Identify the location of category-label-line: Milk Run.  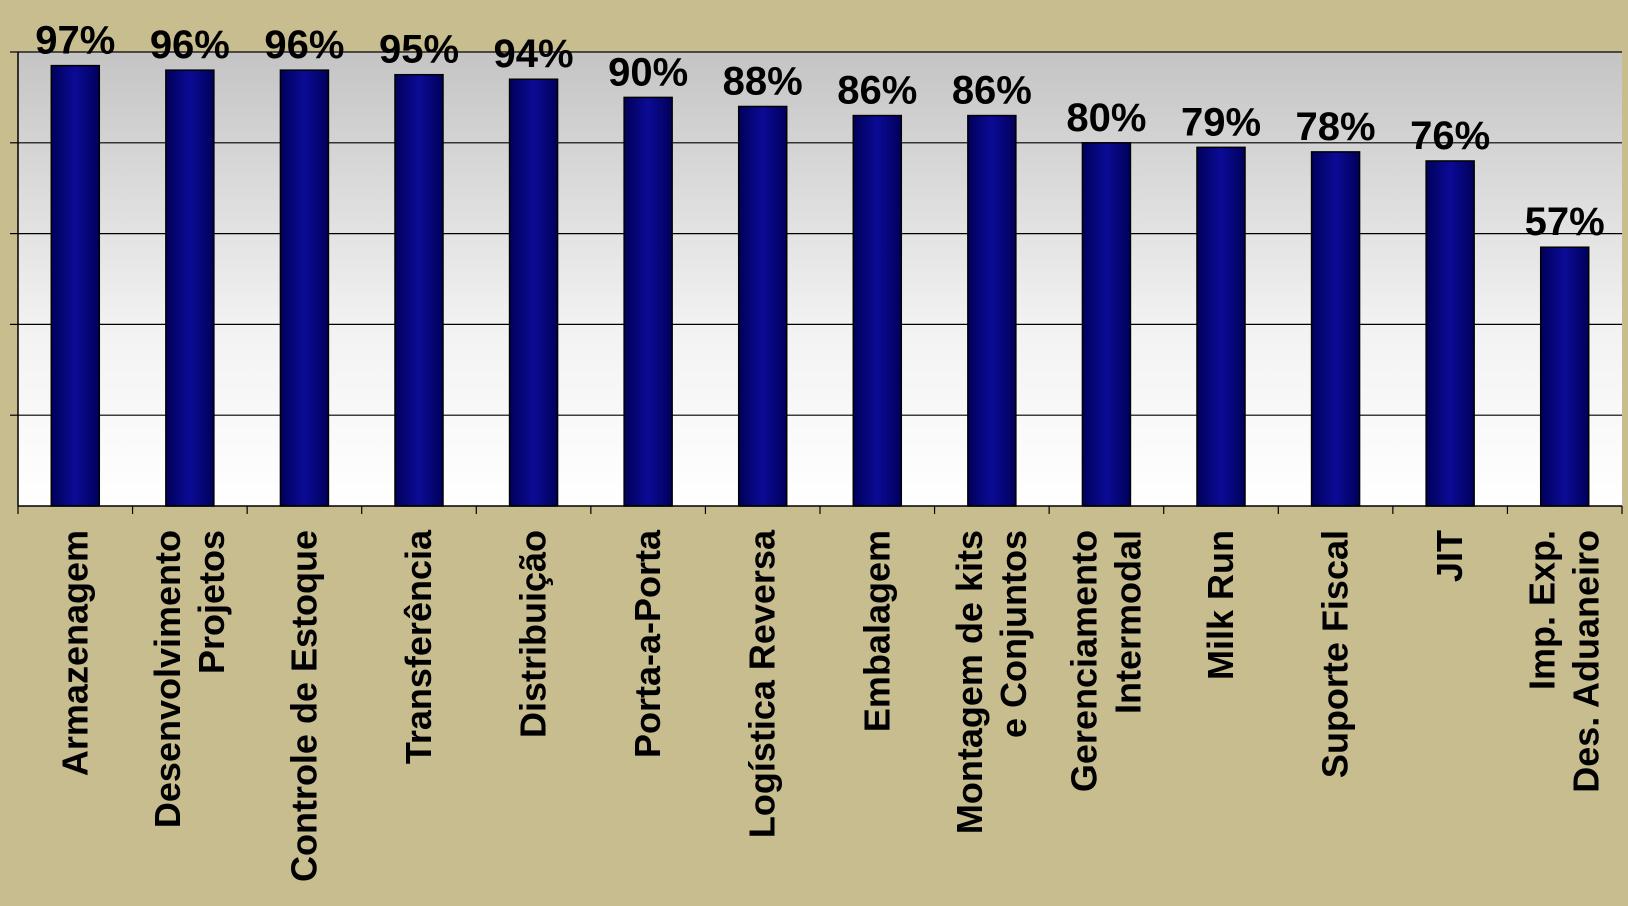
(1220, 605).